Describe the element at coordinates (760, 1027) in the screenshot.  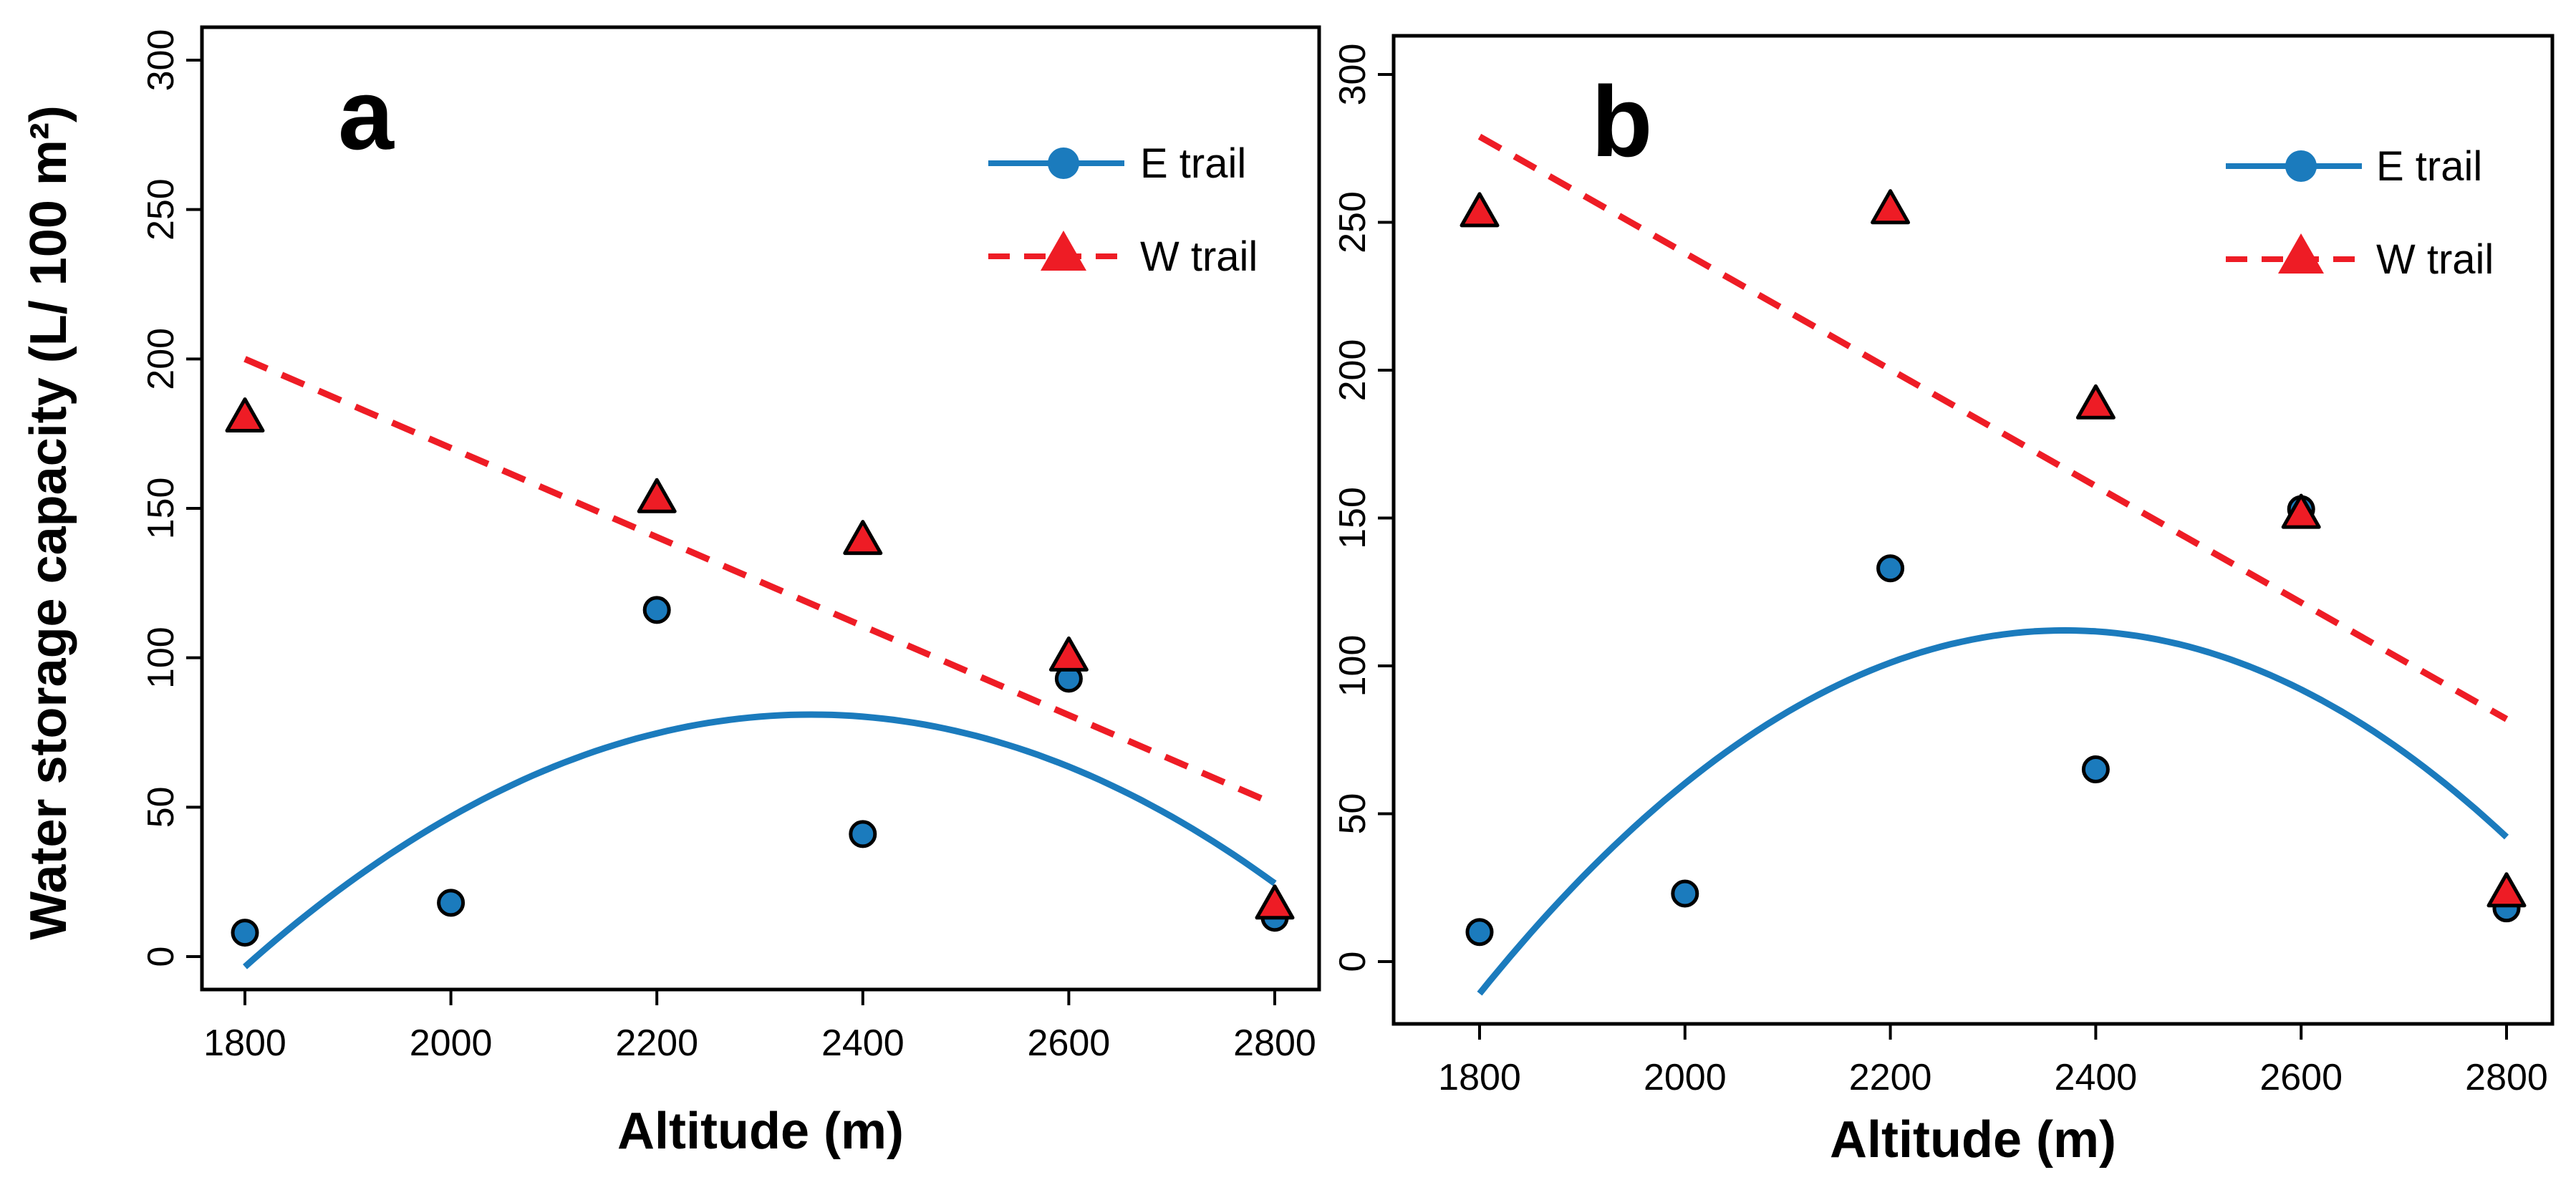
I see `x-axis-a: 1800 2000 2200 2400 2600 2800` at that location.